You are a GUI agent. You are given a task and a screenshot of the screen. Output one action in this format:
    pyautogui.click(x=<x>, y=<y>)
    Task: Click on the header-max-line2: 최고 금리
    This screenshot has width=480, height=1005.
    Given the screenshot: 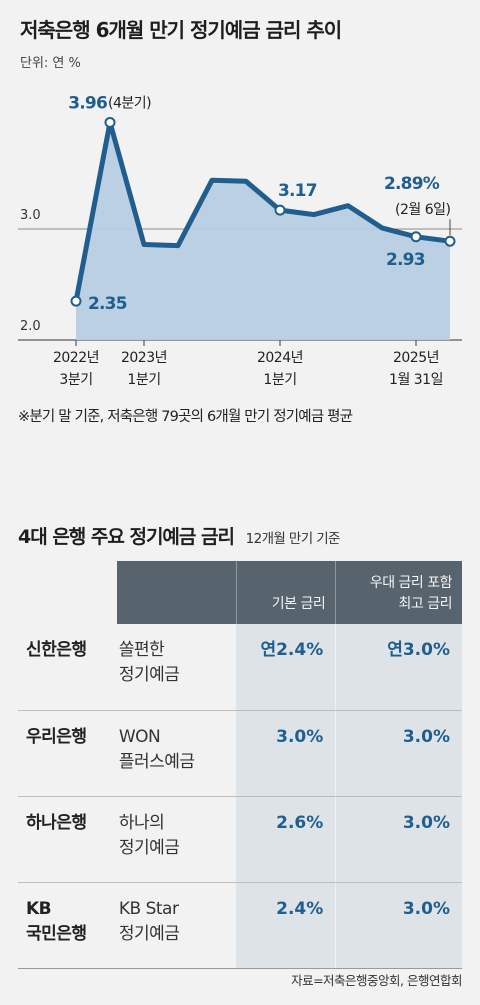 What is the action you would take?
    pyautogui.click(x=425, y=604)
    